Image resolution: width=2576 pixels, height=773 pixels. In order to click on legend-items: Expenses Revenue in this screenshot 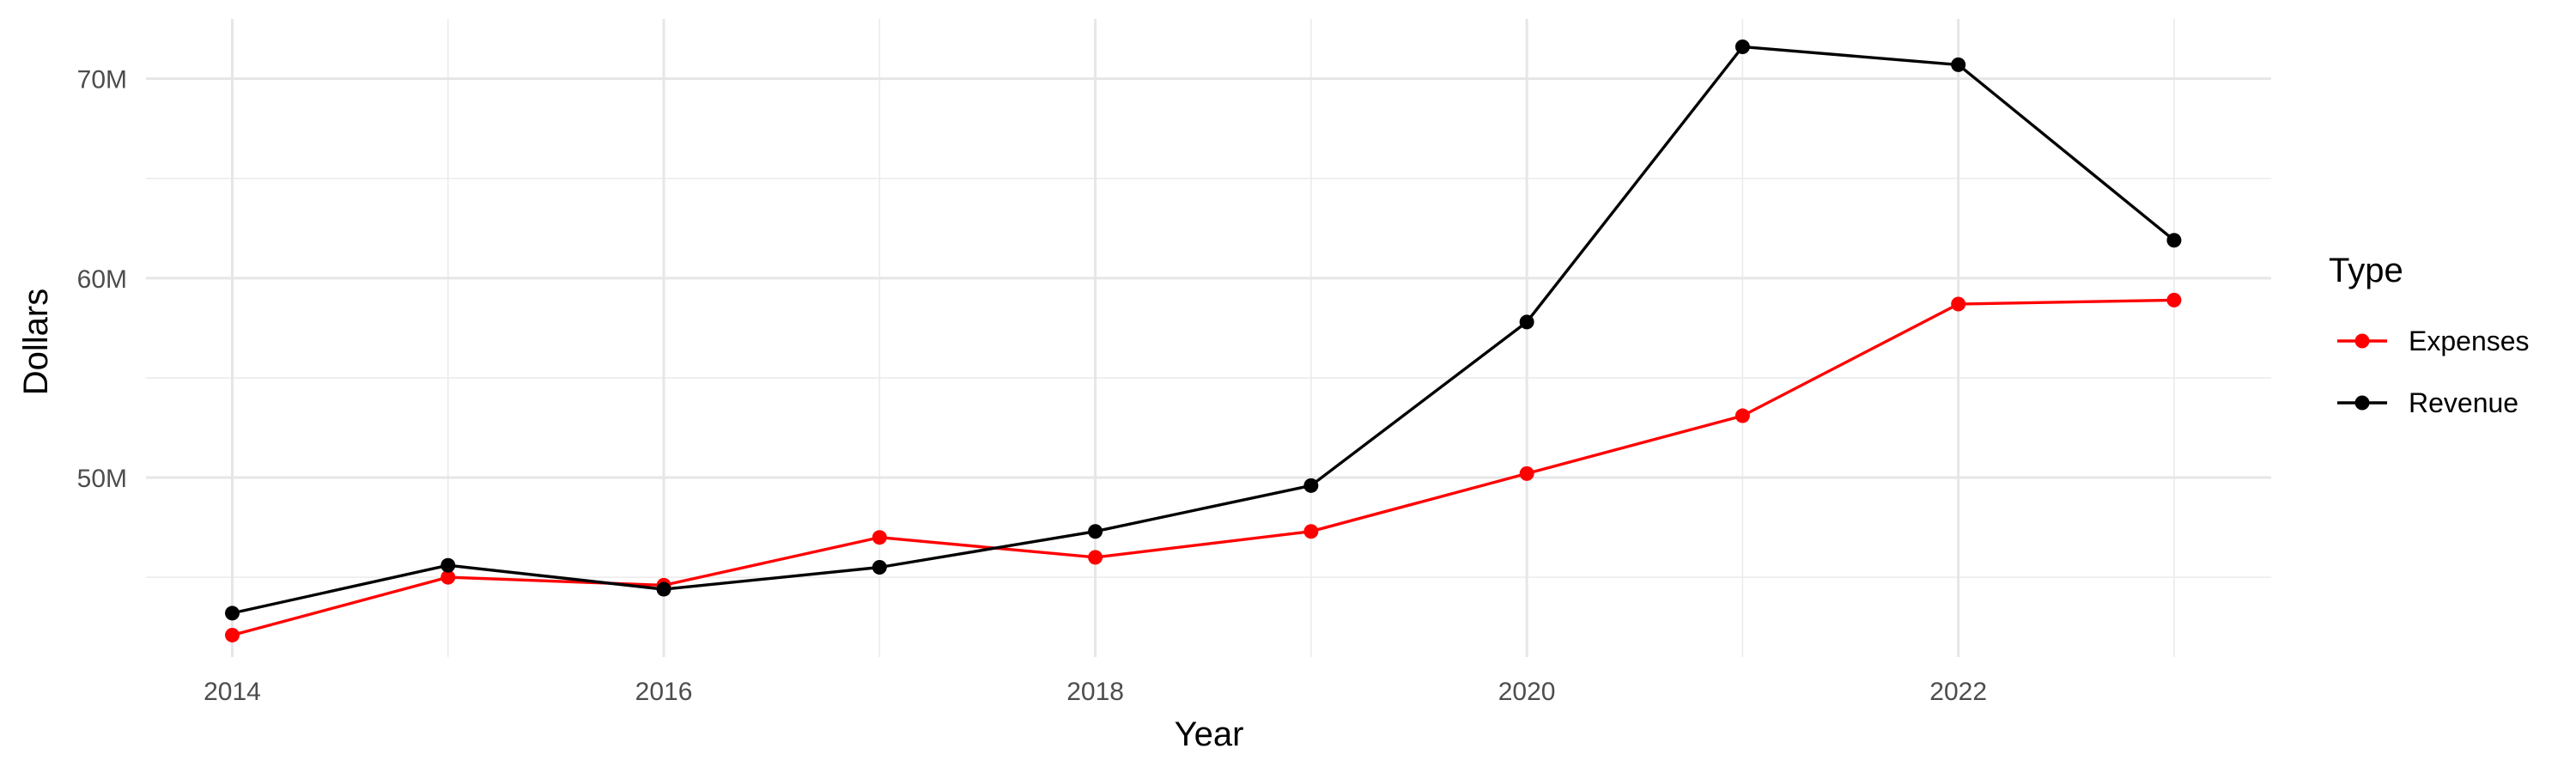, I will do `click(2434, 372)`.